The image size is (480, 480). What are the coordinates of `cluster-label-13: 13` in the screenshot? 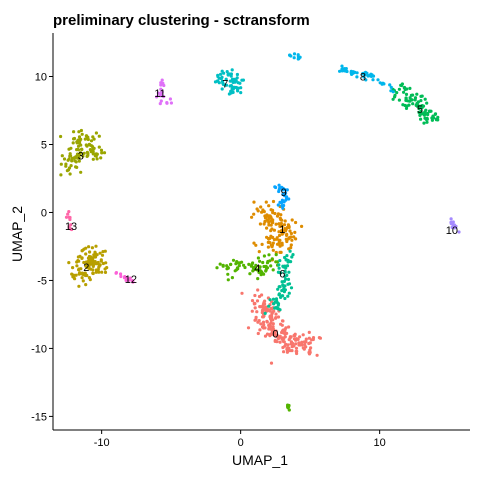 It's located at (71, 227).